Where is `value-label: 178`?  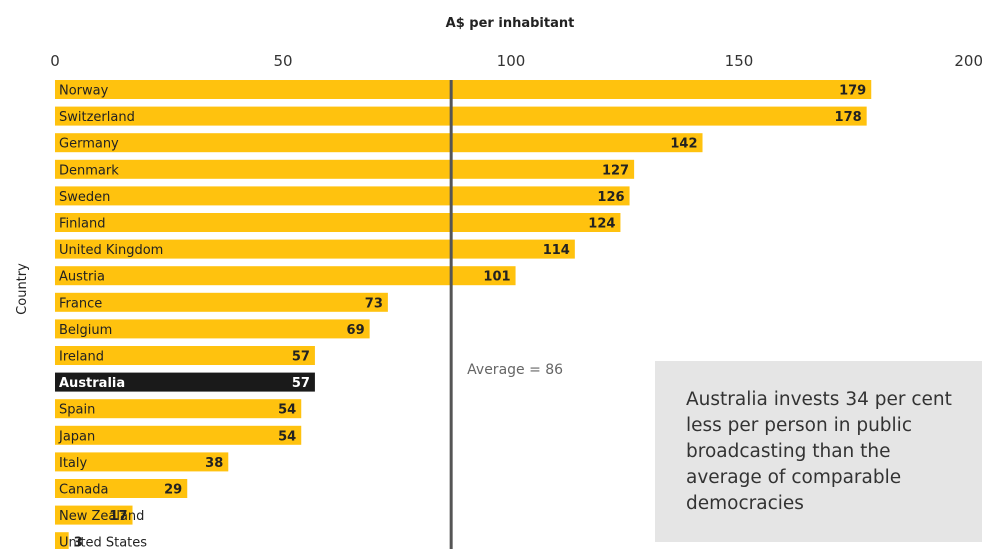 value-label: 178 is located at coordinates (848, 117).